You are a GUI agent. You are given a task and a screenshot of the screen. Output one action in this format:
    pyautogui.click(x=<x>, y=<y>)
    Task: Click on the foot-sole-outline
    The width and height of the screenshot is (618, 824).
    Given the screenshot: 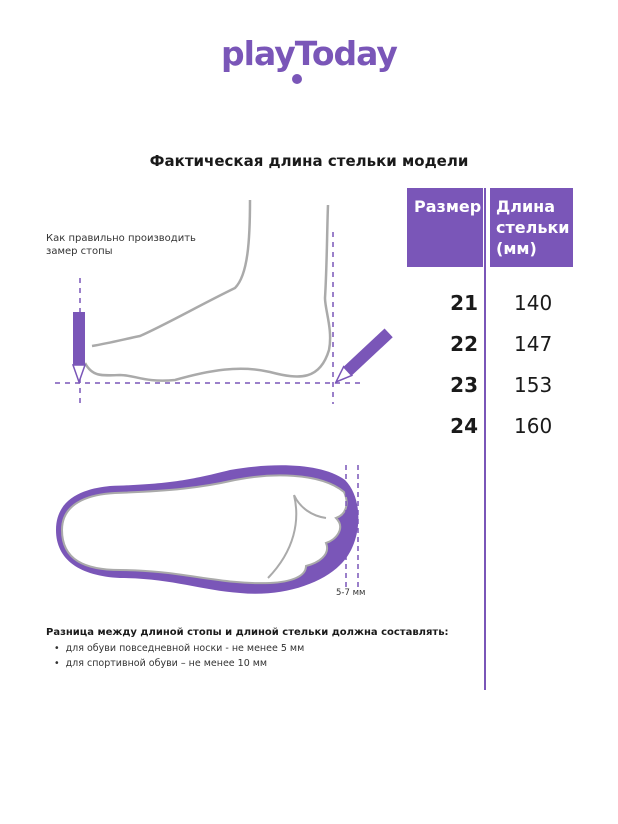 What is the action you would take?
    pyautogui.click(x=204, y=529)
    